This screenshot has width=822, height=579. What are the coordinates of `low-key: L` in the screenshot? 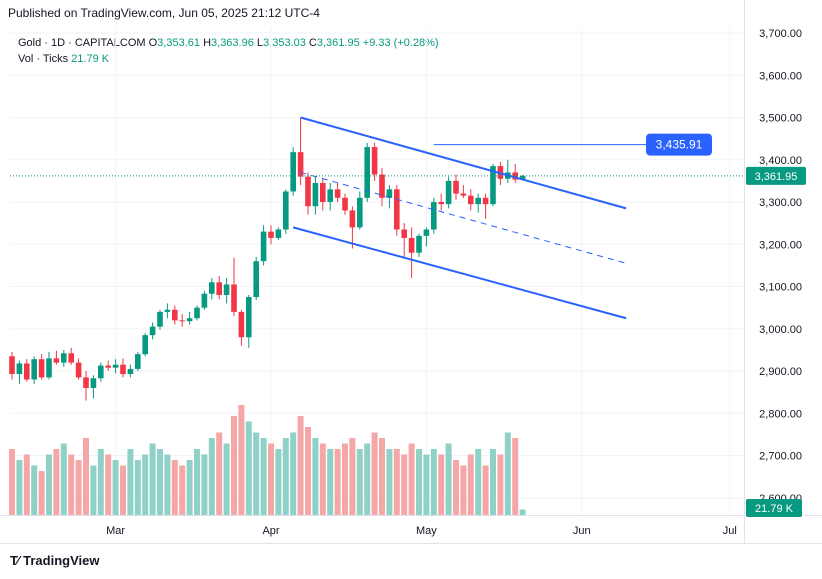 It's located at (260, 43).